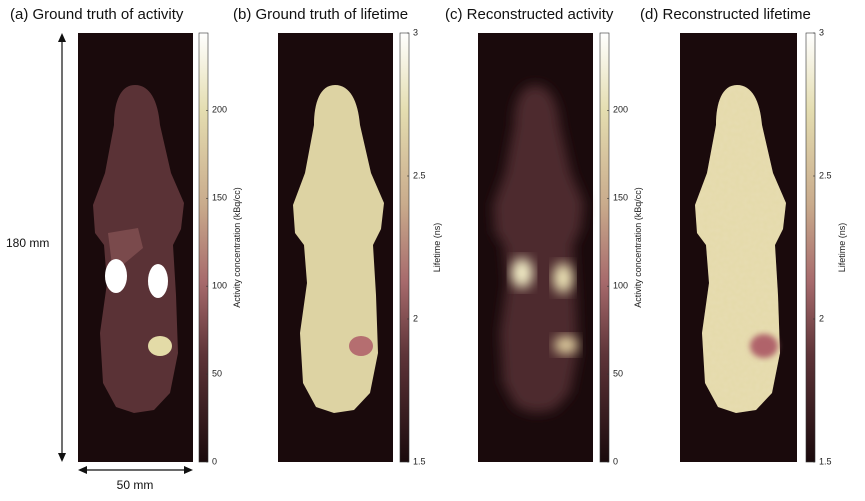 Image resolution: width=865 pixels, height=501 pixels. Describe the element at coordinates (320, 14) in the screenshot. I see `panel-title: (b) Ground truth of lifetime` at that location.